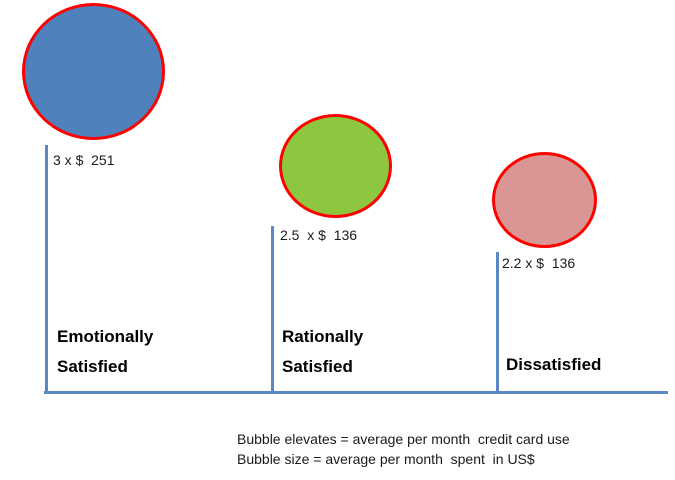 The image size is (675, 480). What do you see at coordinates (497, 322) in the screenshot?
I see `stem-dissatisfied` at bounding box center [497, 322].